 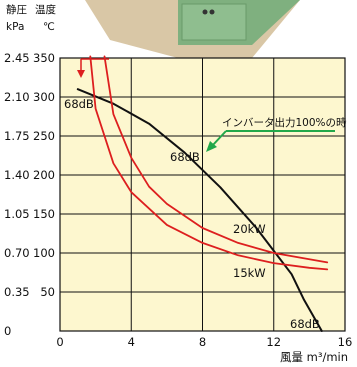 What do you see at coordinates (17, 175) in the screenshot?
I see `y-tick-label-pressure: 1.40` at bounding box center [17, 175].